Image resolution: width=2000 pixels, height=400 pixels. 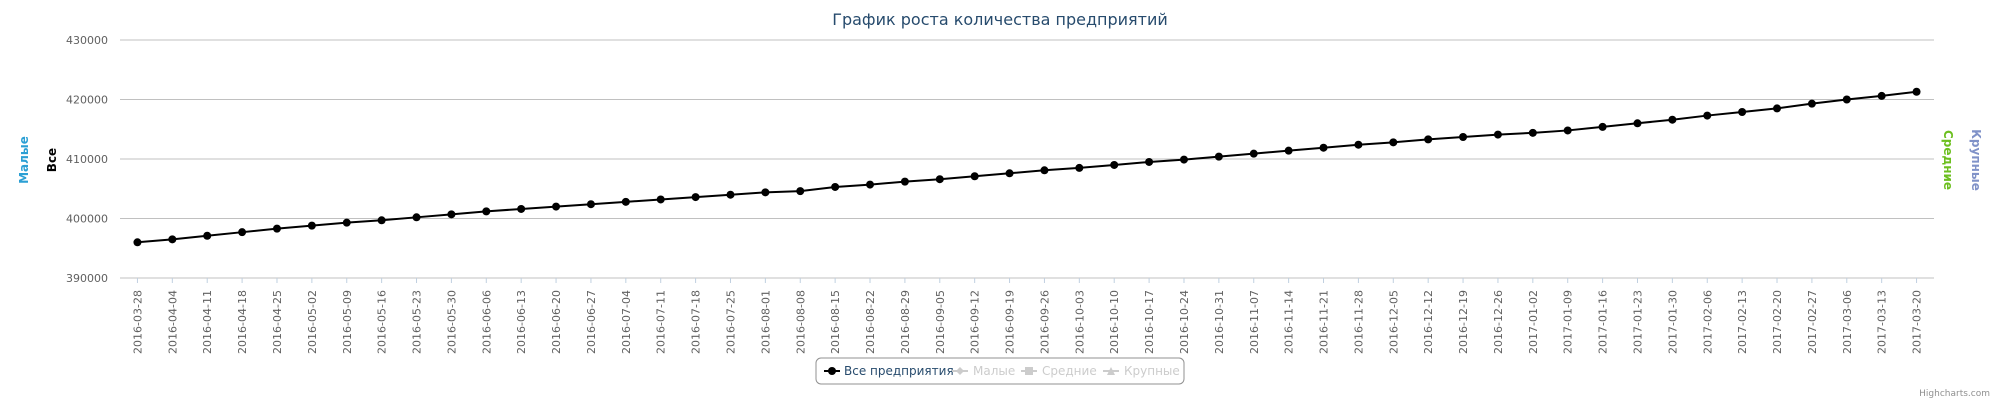 What do you see at coordinates (730, 322) in the screenshot?
I see `x-tick-label: 2016-07-25` at bounding box center [730, 322].